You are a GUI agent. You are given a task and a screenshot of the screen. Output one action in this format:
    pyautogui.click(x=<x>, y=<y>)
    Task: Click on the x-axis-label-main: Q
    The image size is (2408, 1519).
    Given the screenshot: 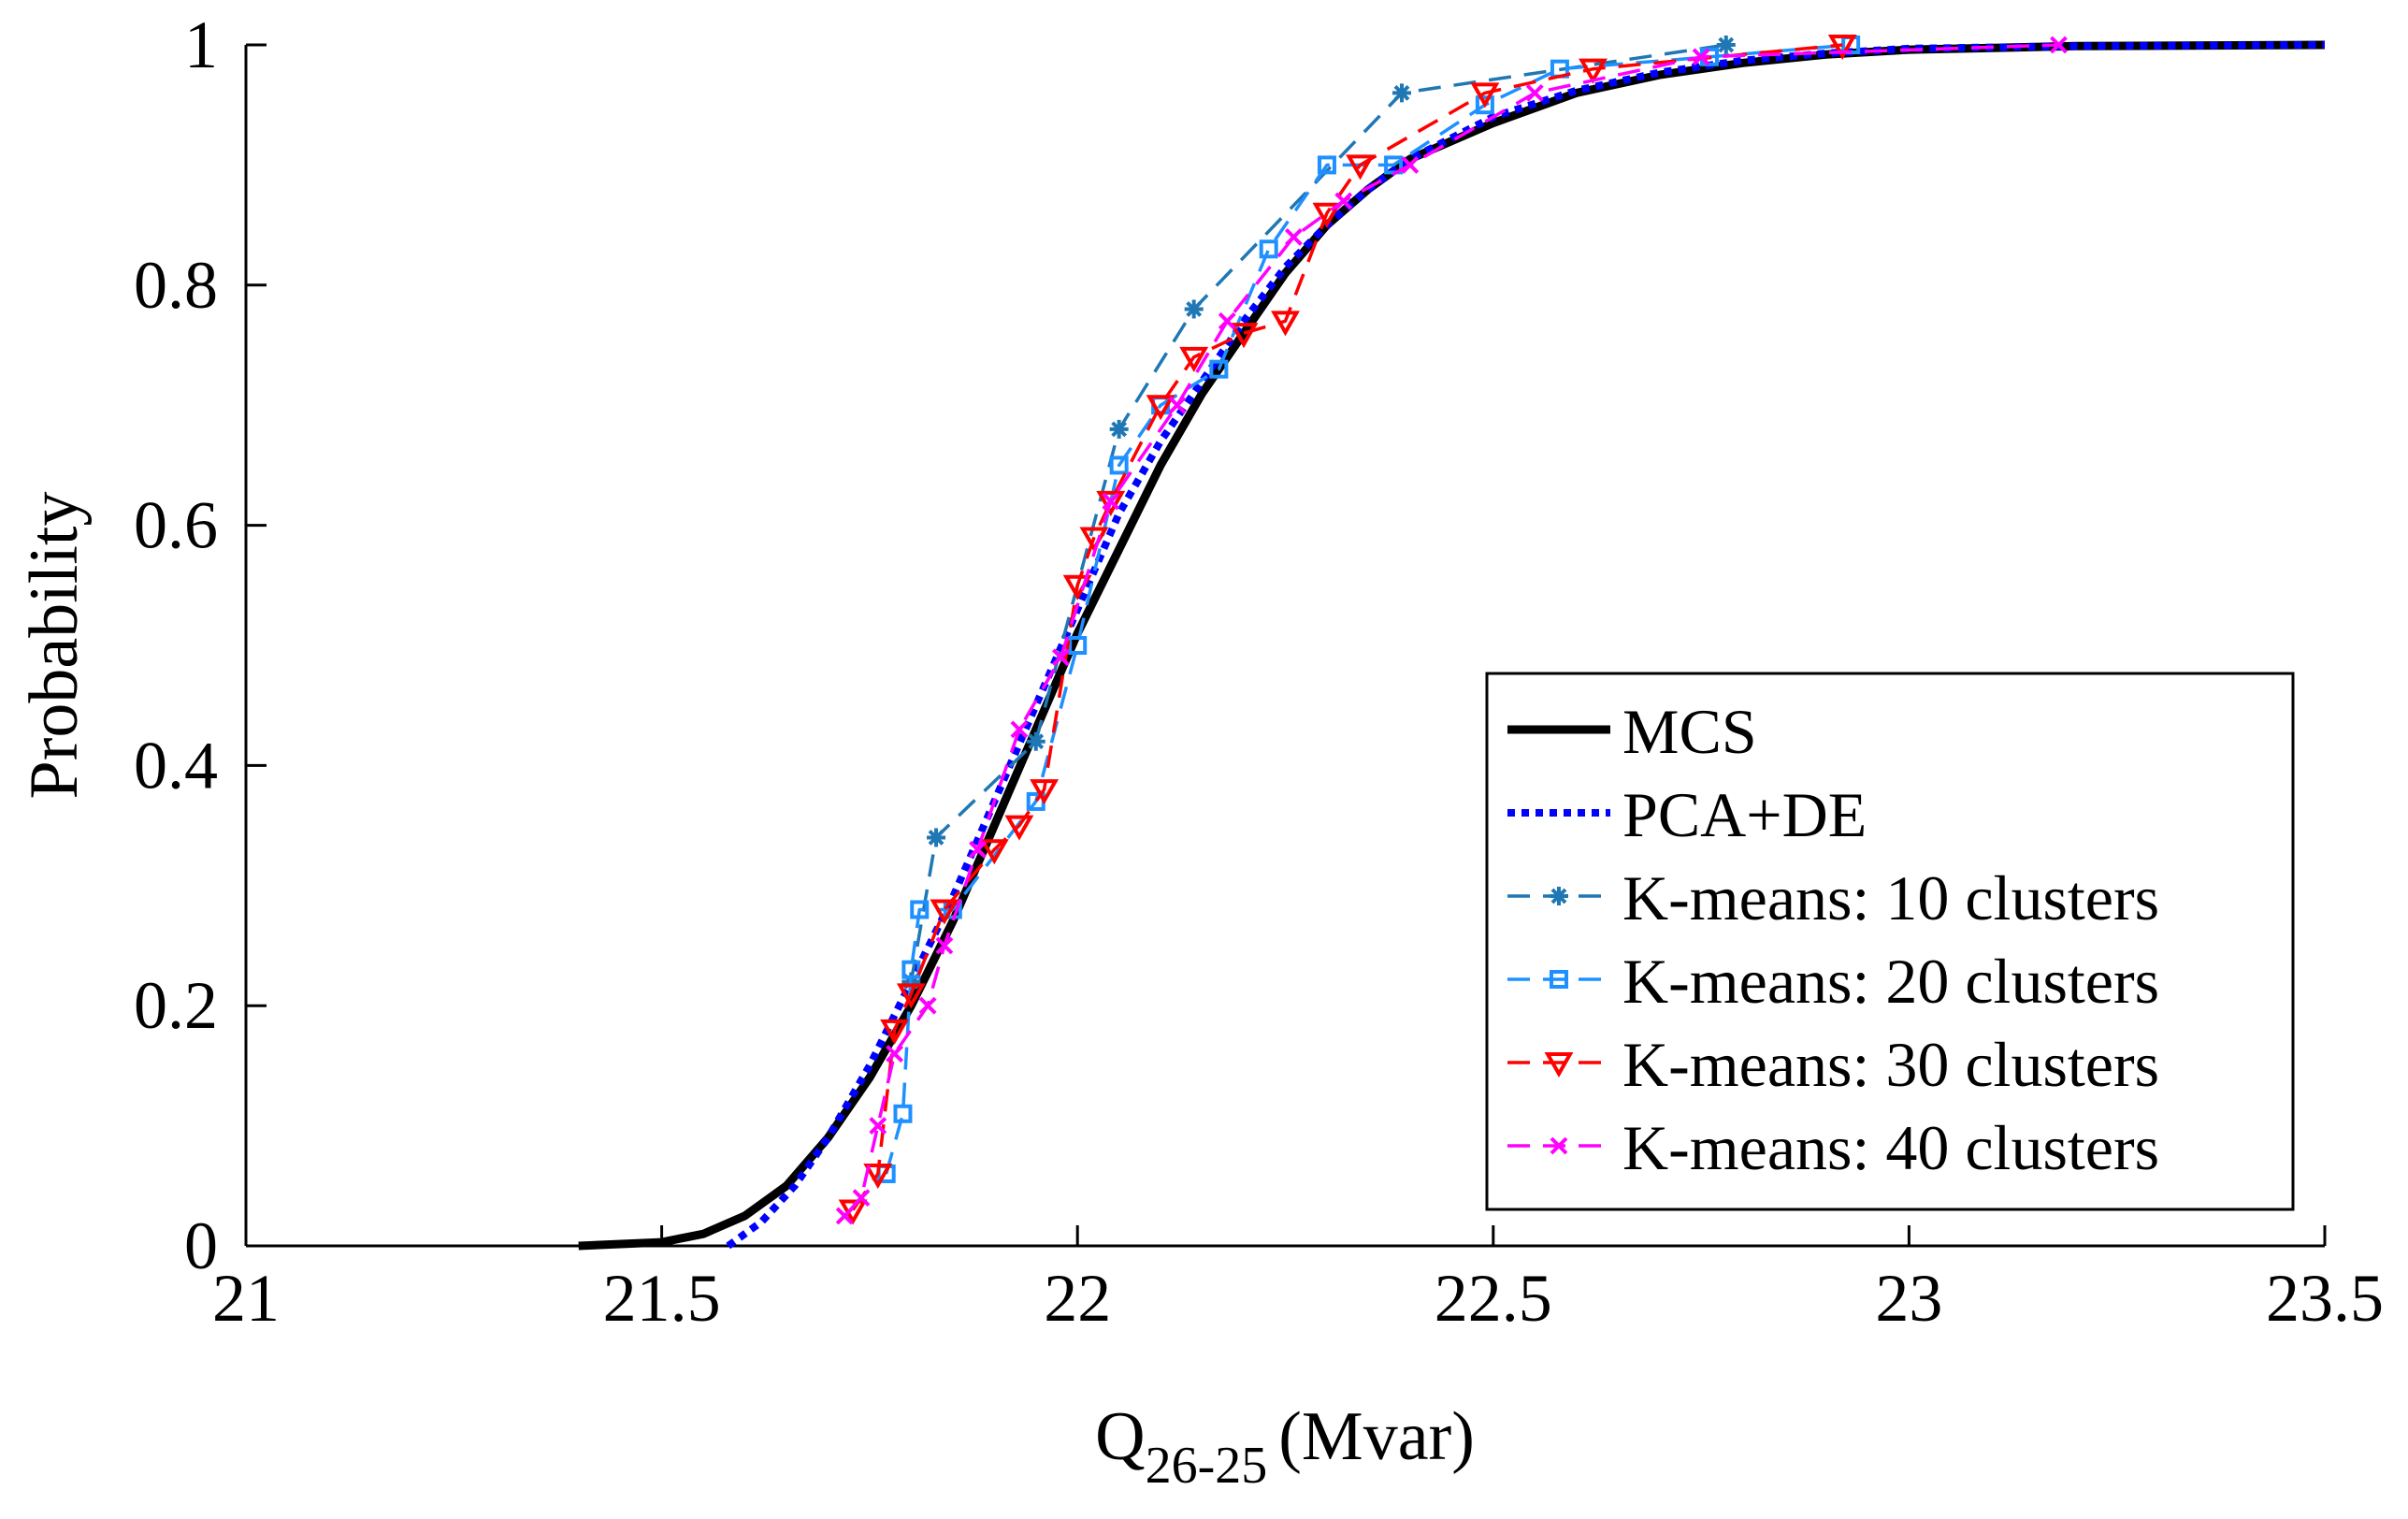 What is the action you would take?
    pyautogui.click(x=1120, y=1436)
    